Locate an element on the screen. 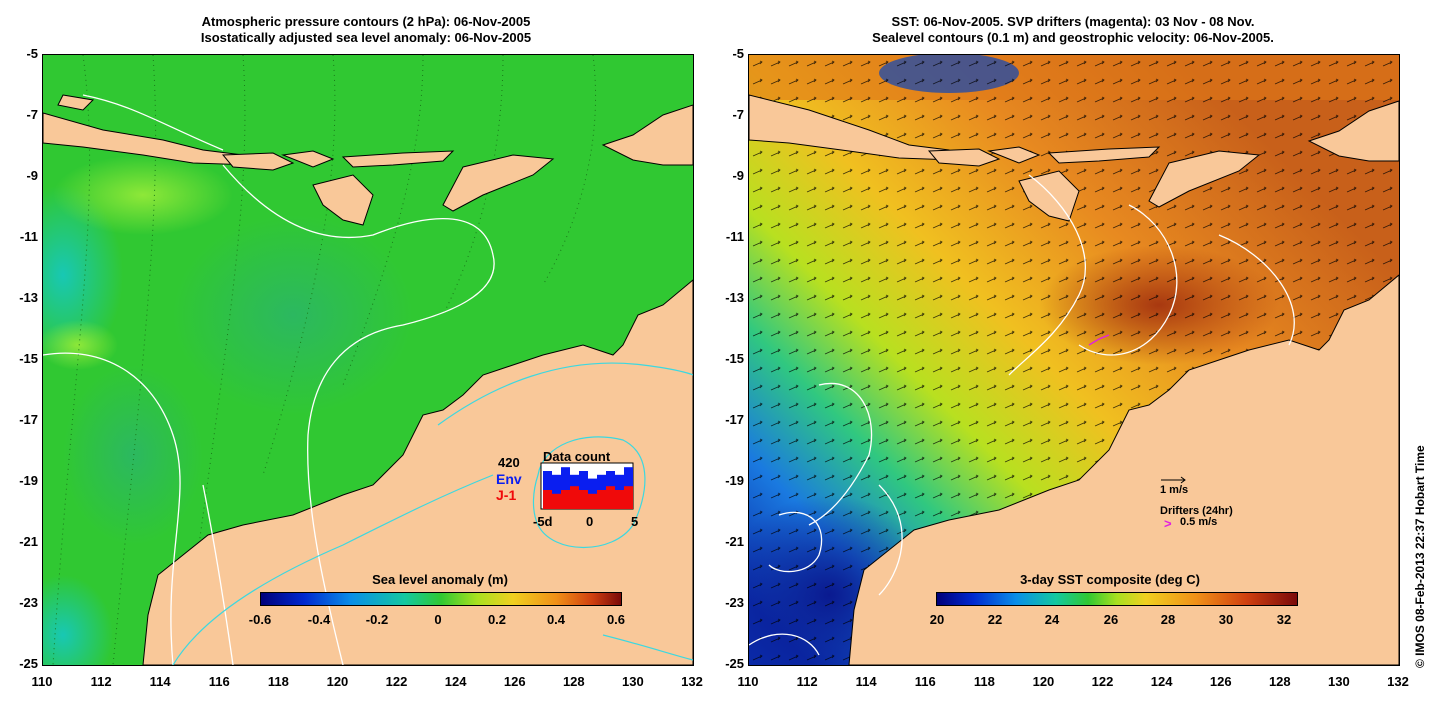 This screenshot has width=1440, height=710. sla-colorbar-title: Sea level anomaly (m) is located at coordinates (440, 579).